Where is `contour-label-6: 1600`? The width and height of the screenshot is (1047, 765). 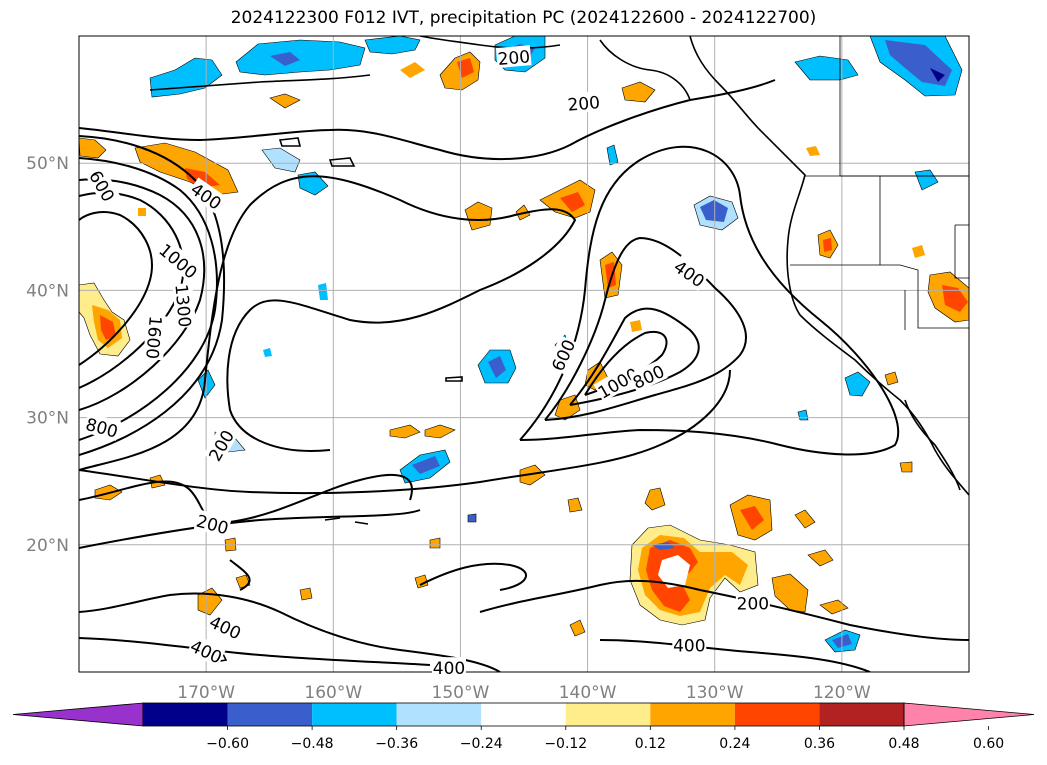
contour-label-6: 1600 is located at coordinates (154, 337).